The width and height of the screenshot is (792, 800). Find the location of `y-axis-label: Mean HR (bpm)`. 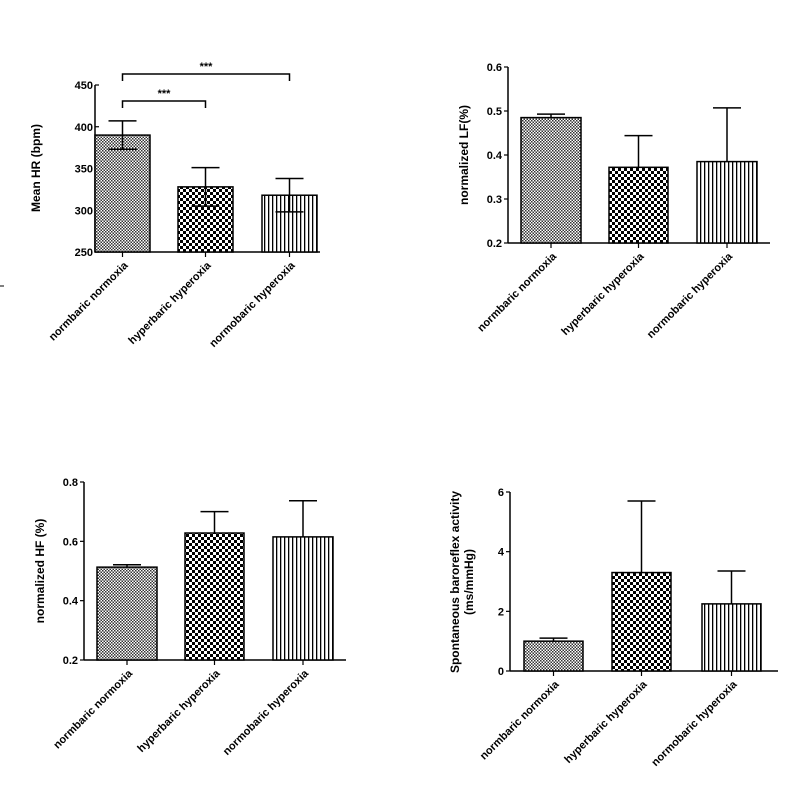

y-axis-label: Mean HR (bpm) is located at coordinates (36, 168).